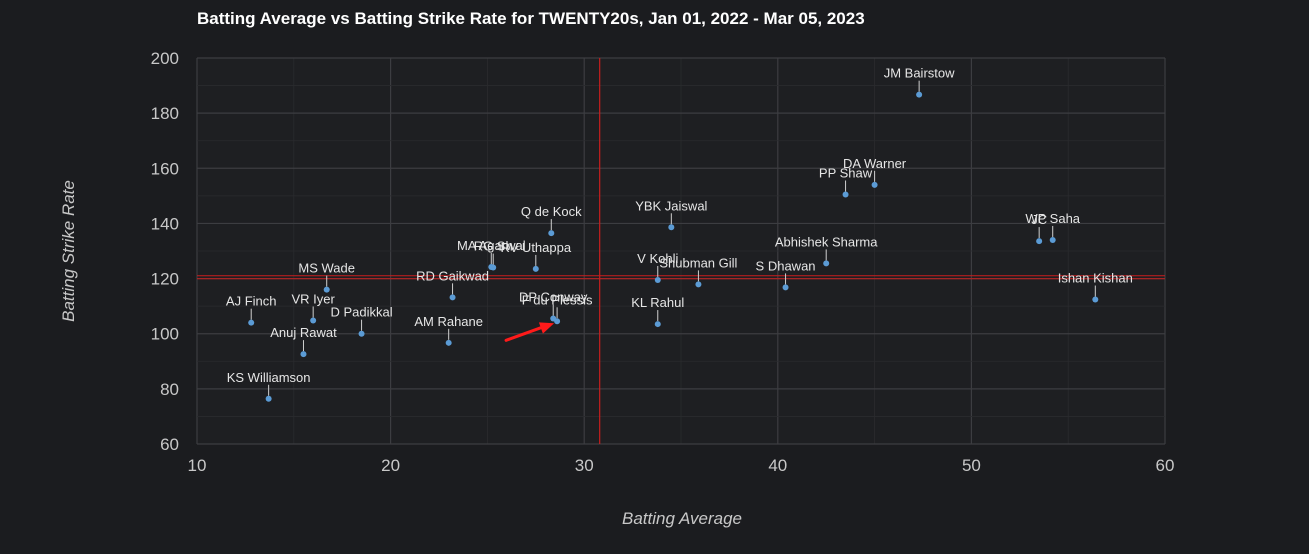  I want to click on point-label: Abhishek Sharma, so click(826, 241).